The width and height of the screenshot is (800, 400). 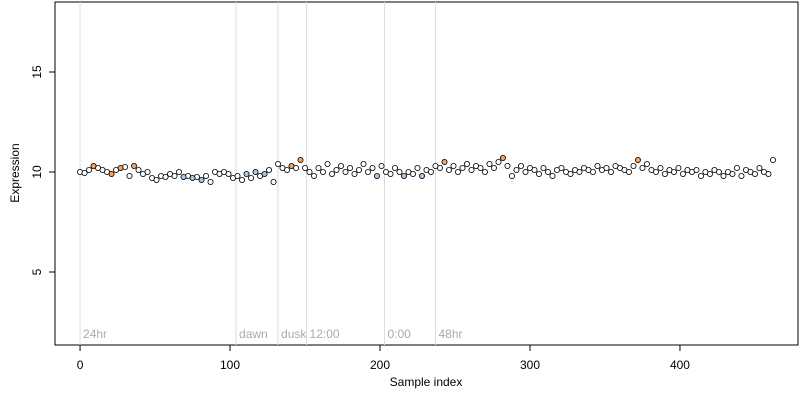 What do you see at coordinates (253, 334) in the screenshot?
I see `event-label: dawn` at bounding box center [253, 334].